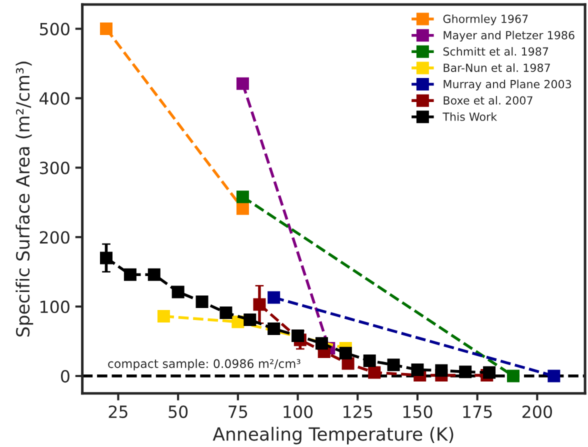 The image size is (588, 447). What do you see at coordinates (55, 98) in the screenshot?
I see `y-tick-label: 400` at bounding box center [55, 98].